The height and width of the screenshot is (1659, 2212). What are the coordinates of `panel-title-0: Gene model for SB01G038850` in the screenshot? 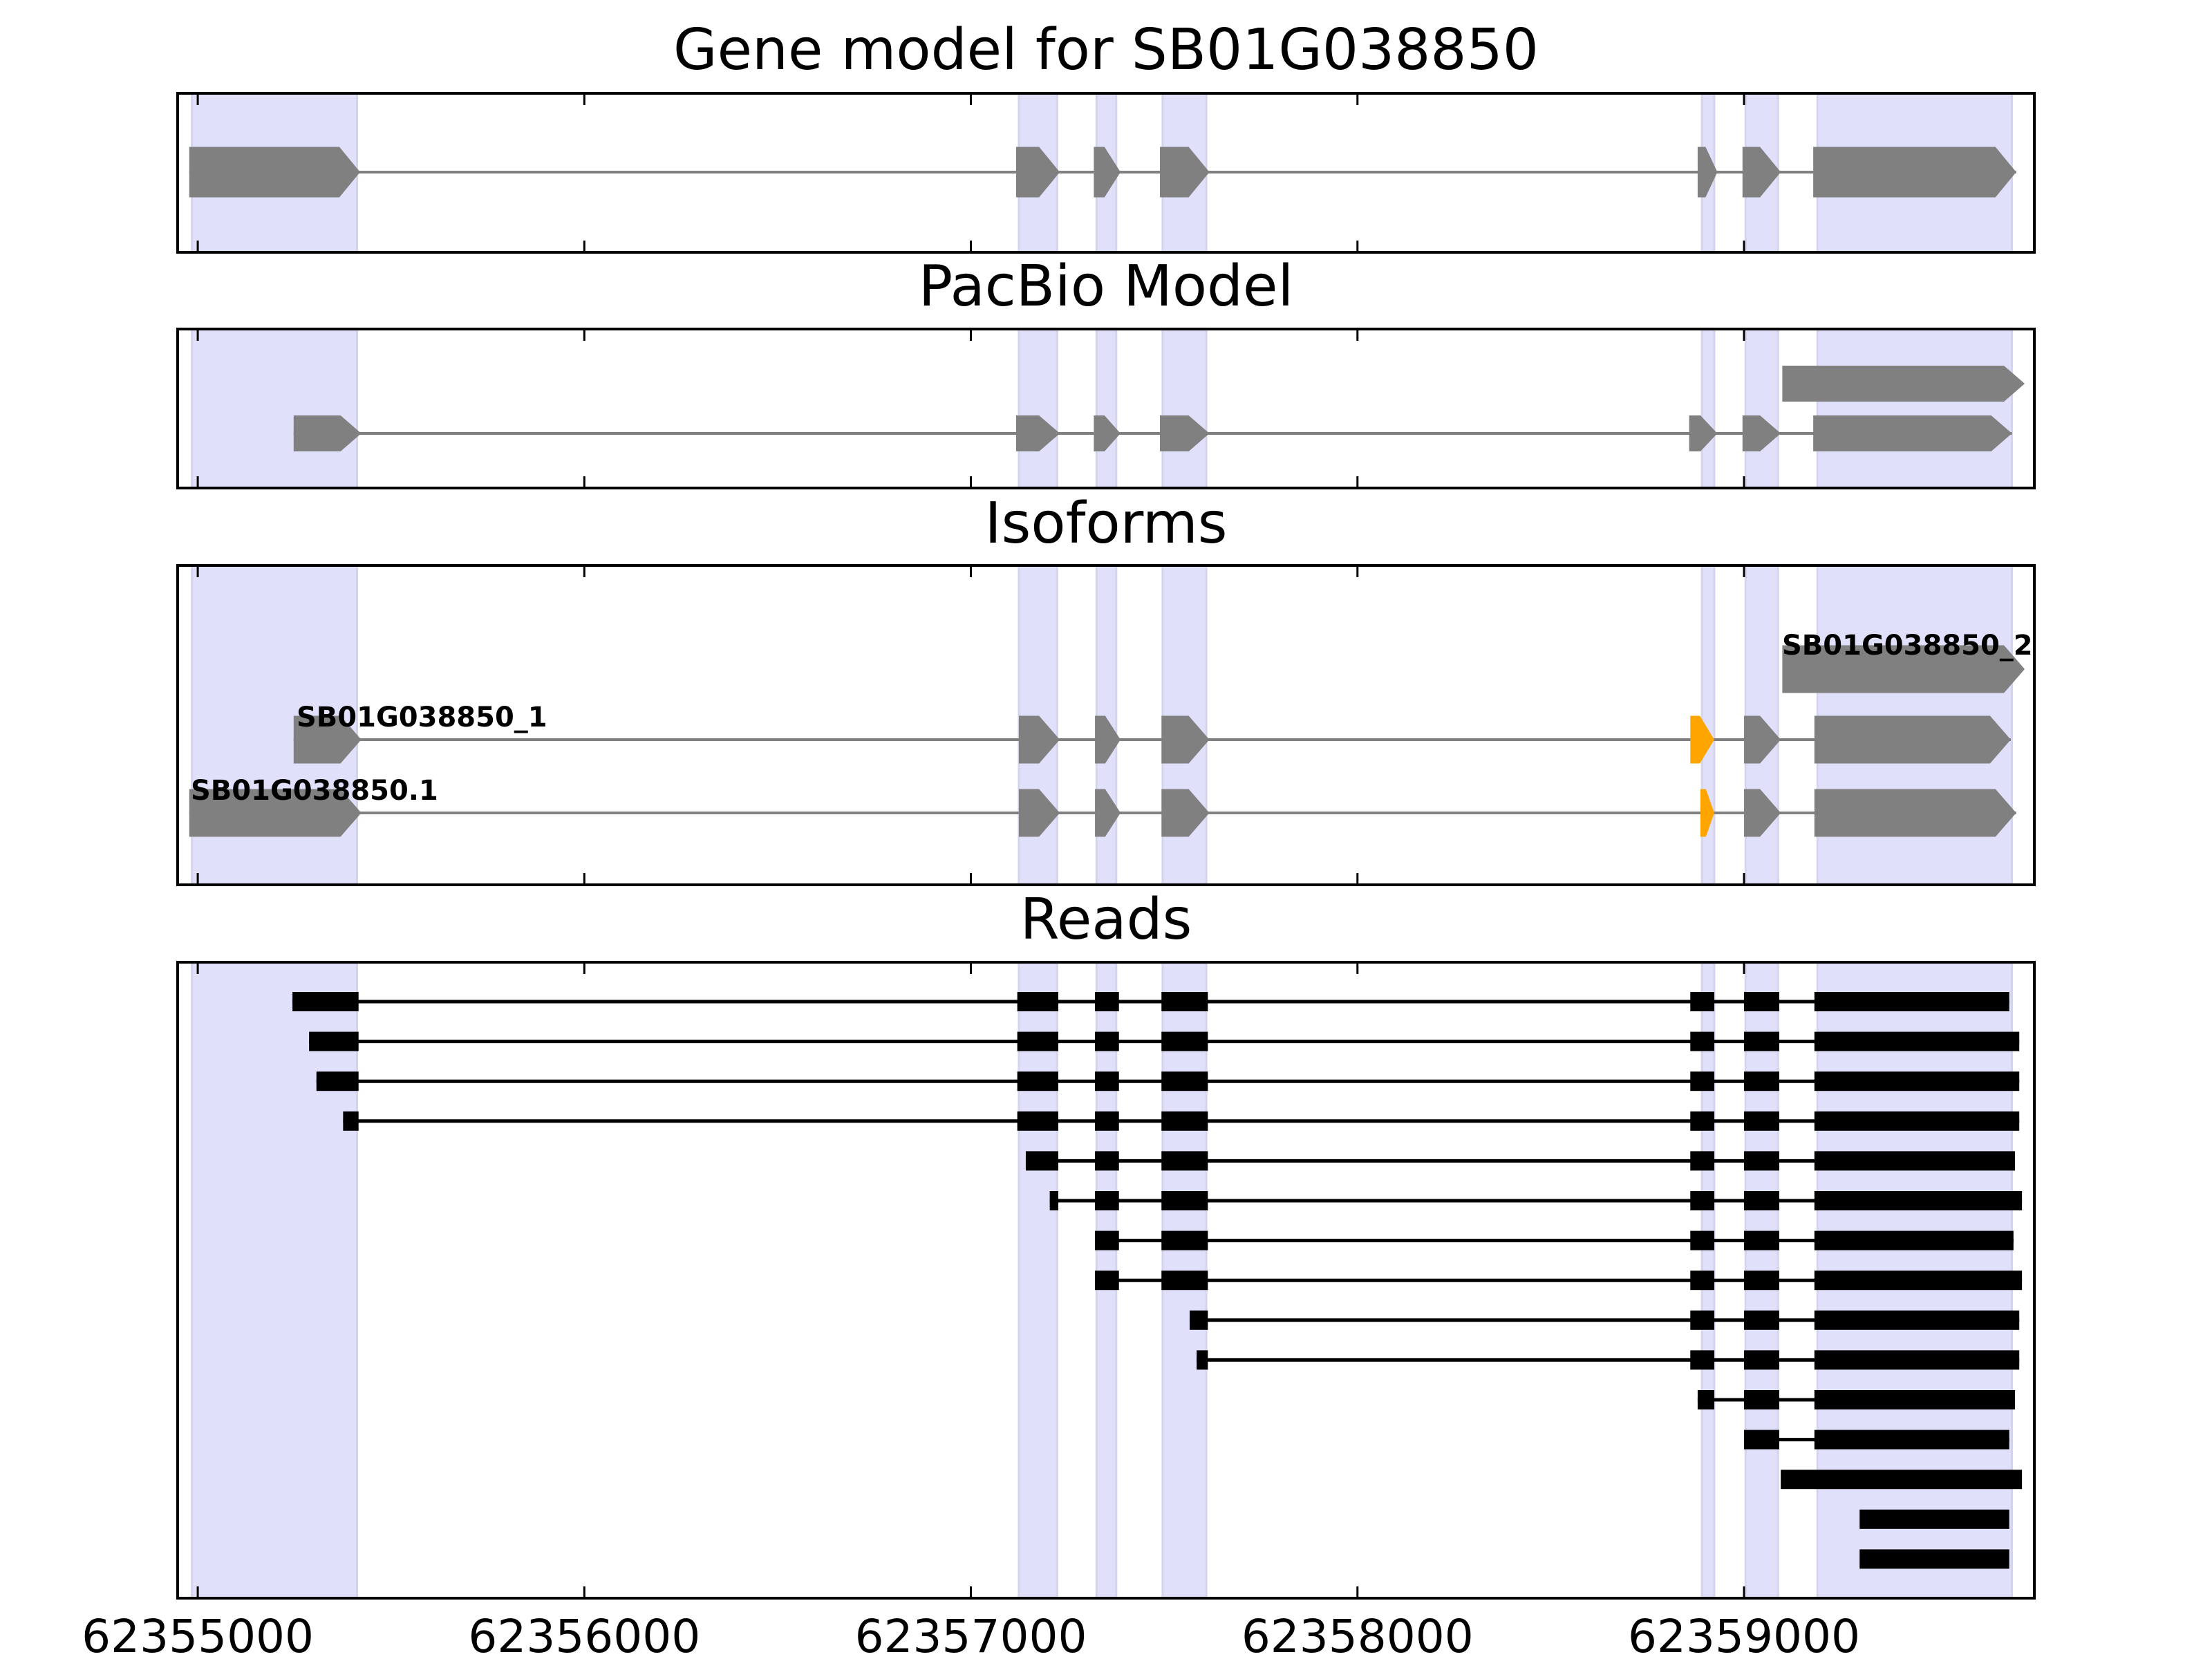 It's located at (1106, 50).